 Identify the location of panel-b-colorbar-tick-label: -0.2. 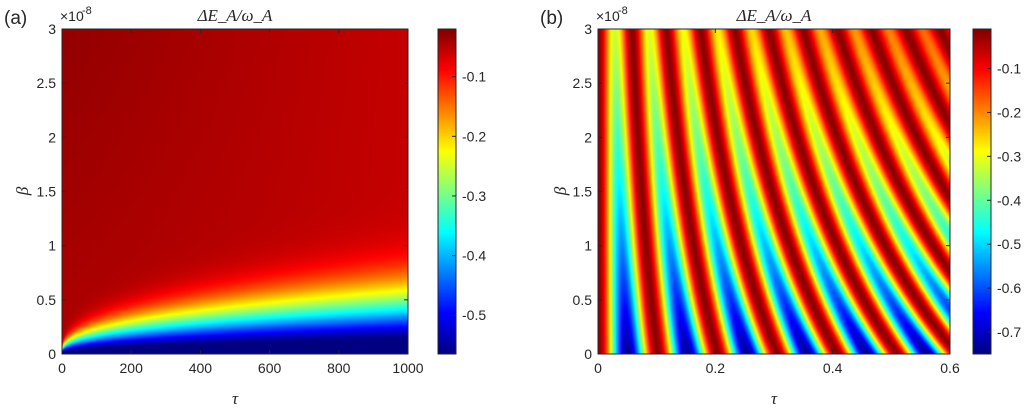
(1009, 112).